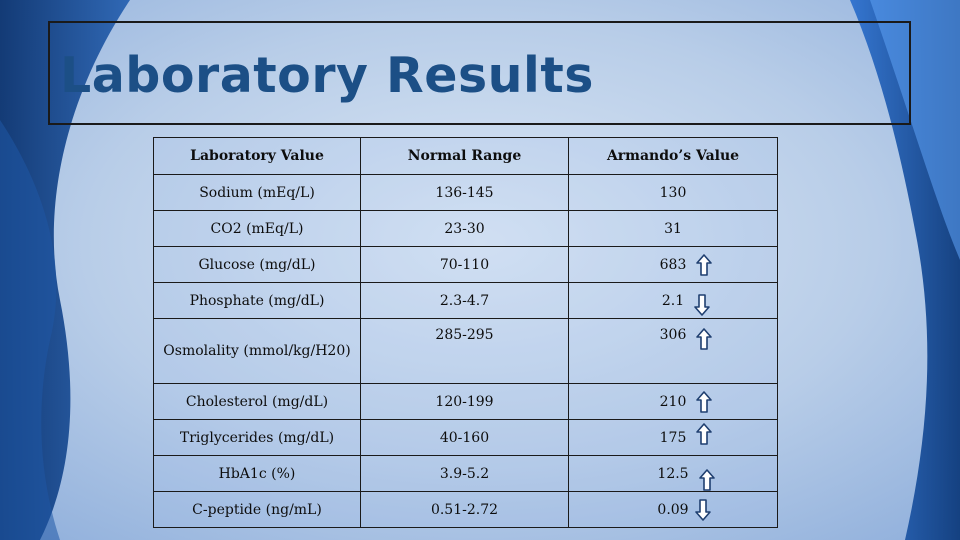  I want to click on patient-value: 130, so click(673, 192).